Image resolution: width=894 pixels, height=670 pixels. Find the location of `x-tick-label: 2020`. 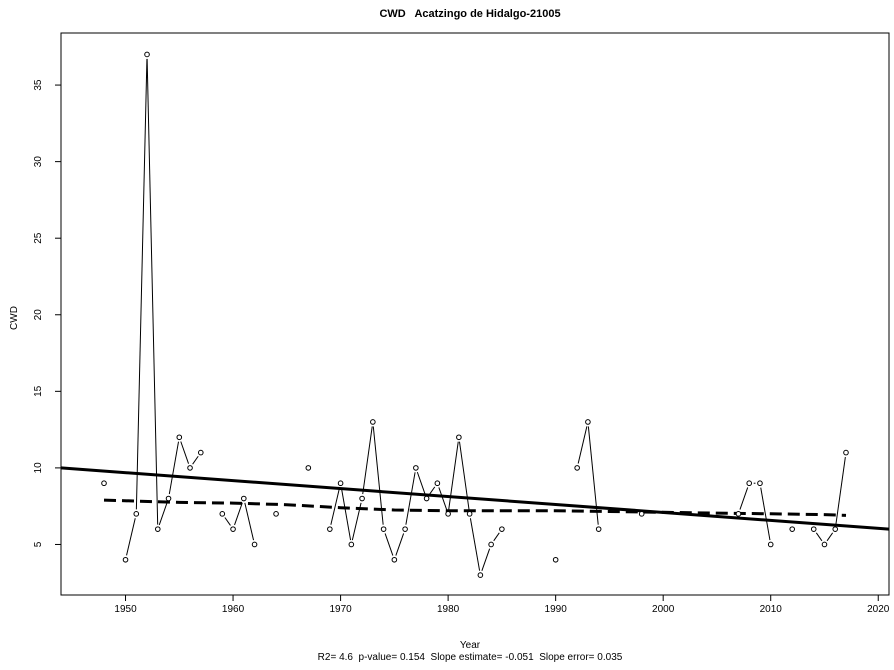

x-tick-label: 2020 is located at coordinates (878, 609).